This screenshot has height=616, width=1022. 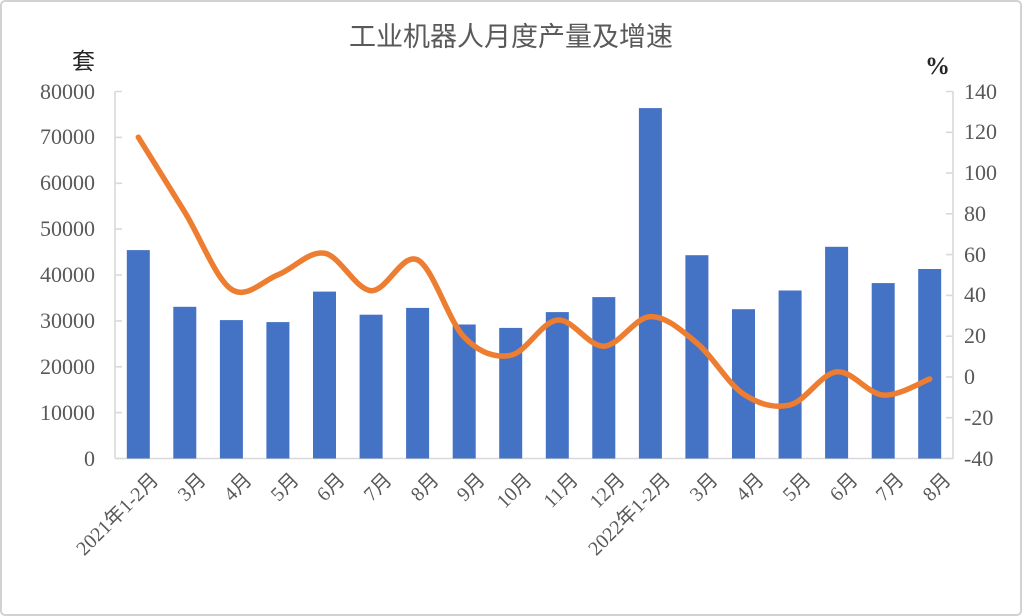 I want to click on right-axis-tick-label: 140, so click(x=980, y=91).